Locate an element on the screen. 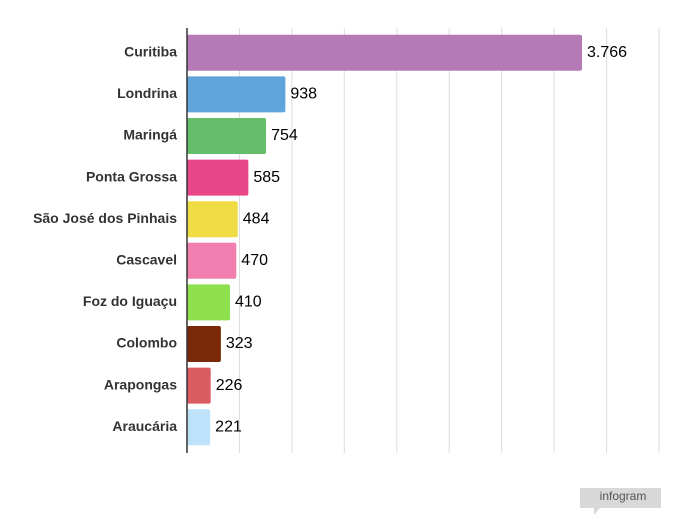  y-tick-label: Foz do Iguaçu is located at coordinates (130, 301).